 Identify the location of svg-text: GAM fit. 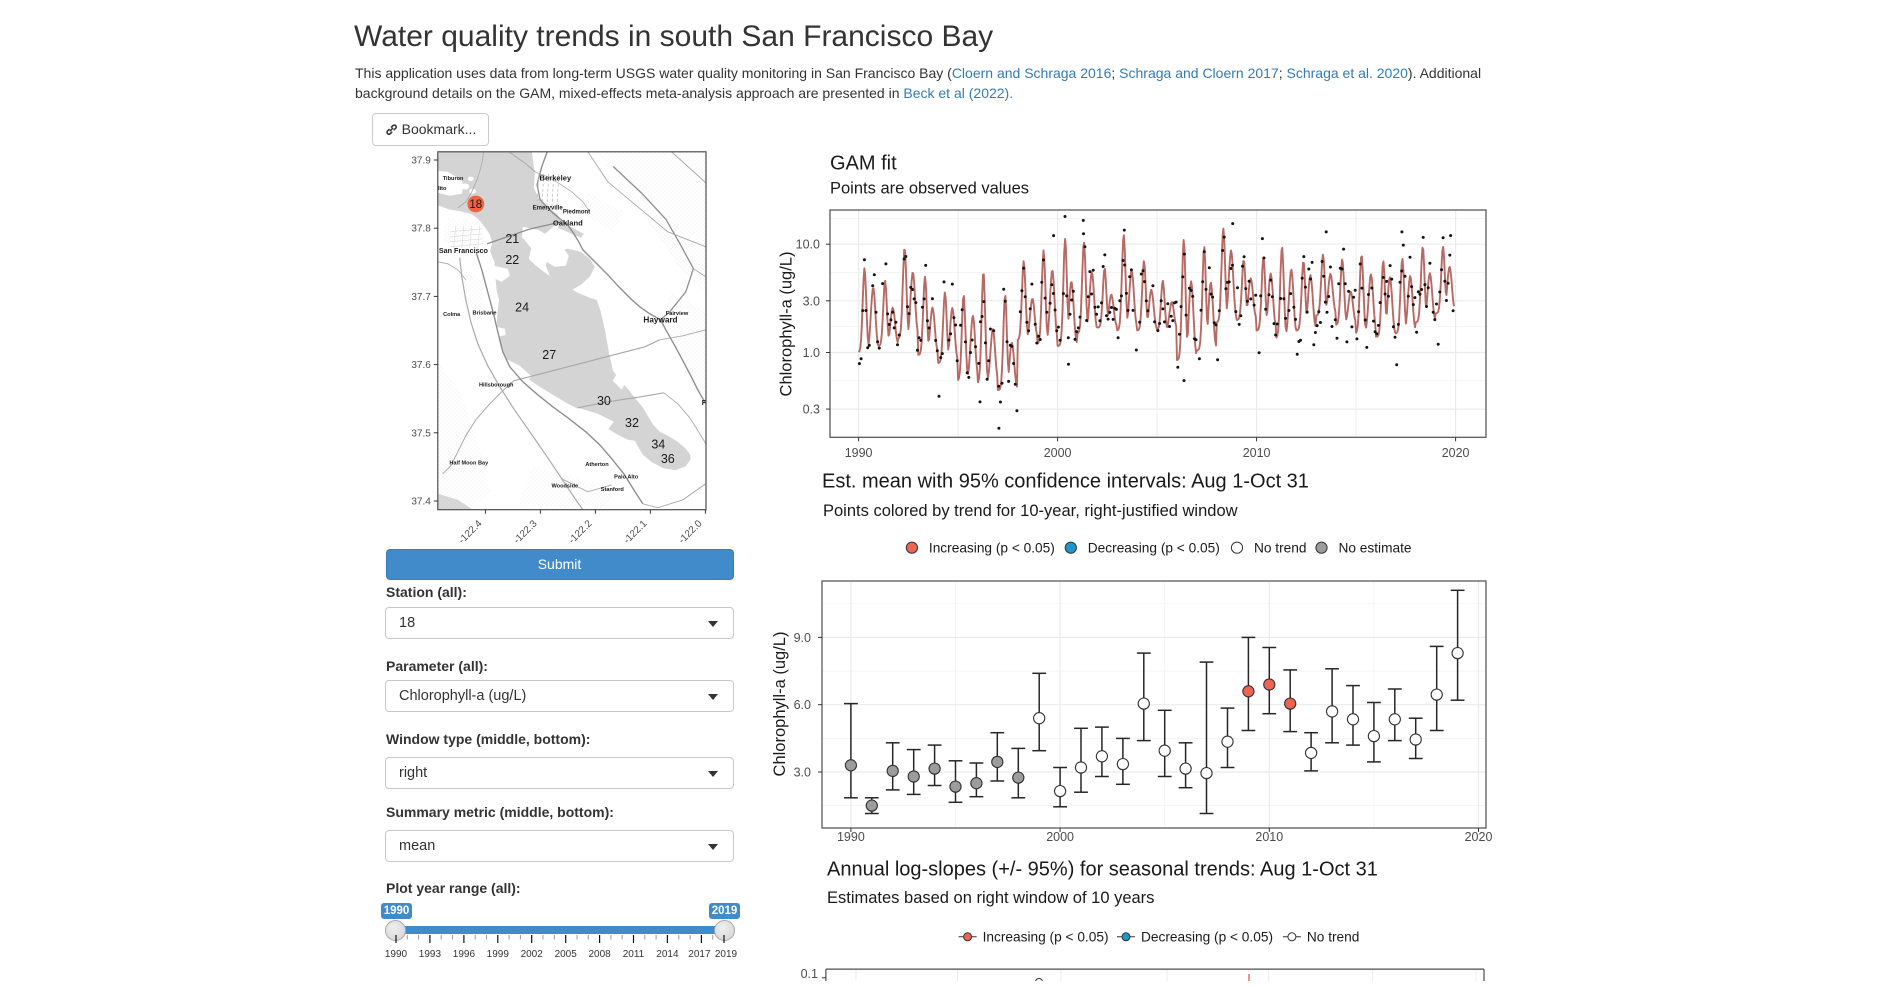
(863, 164).